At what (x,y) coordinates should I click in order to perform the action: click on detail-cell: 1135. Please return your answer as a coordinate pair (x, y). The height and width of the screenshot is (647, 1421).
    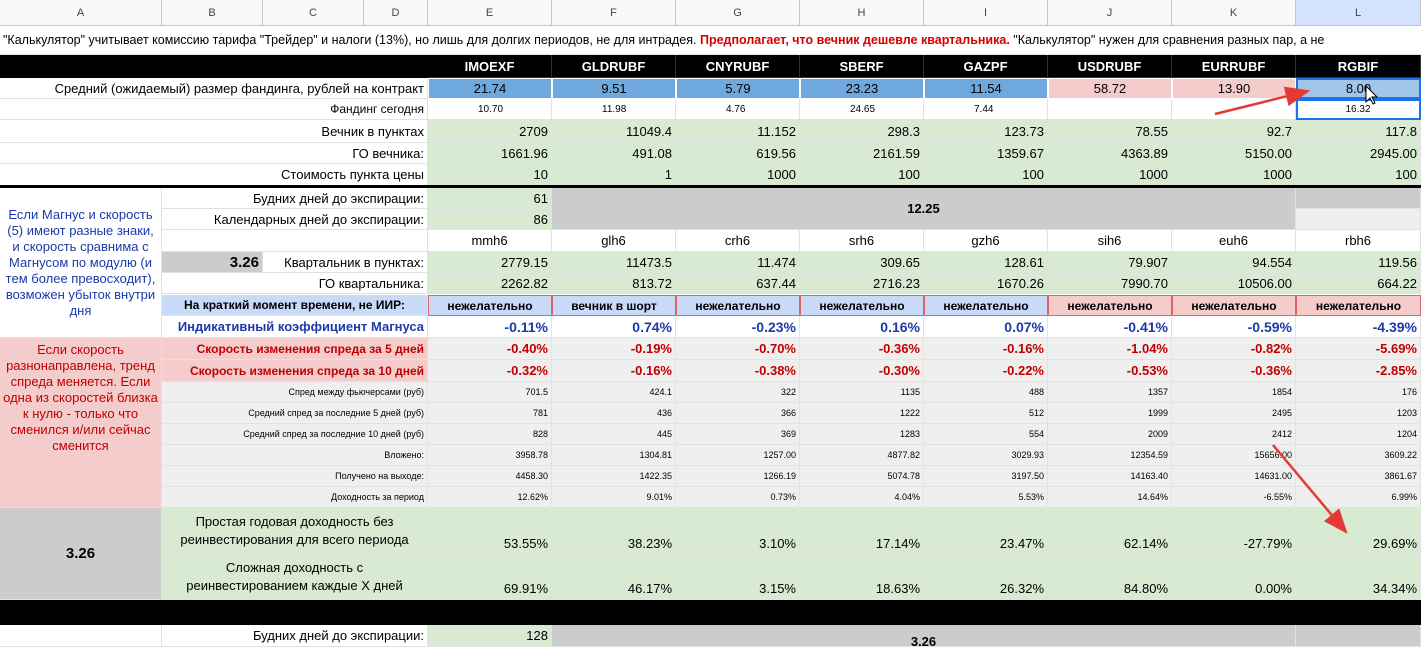
    Looking at the image, I should click on (862, 392).